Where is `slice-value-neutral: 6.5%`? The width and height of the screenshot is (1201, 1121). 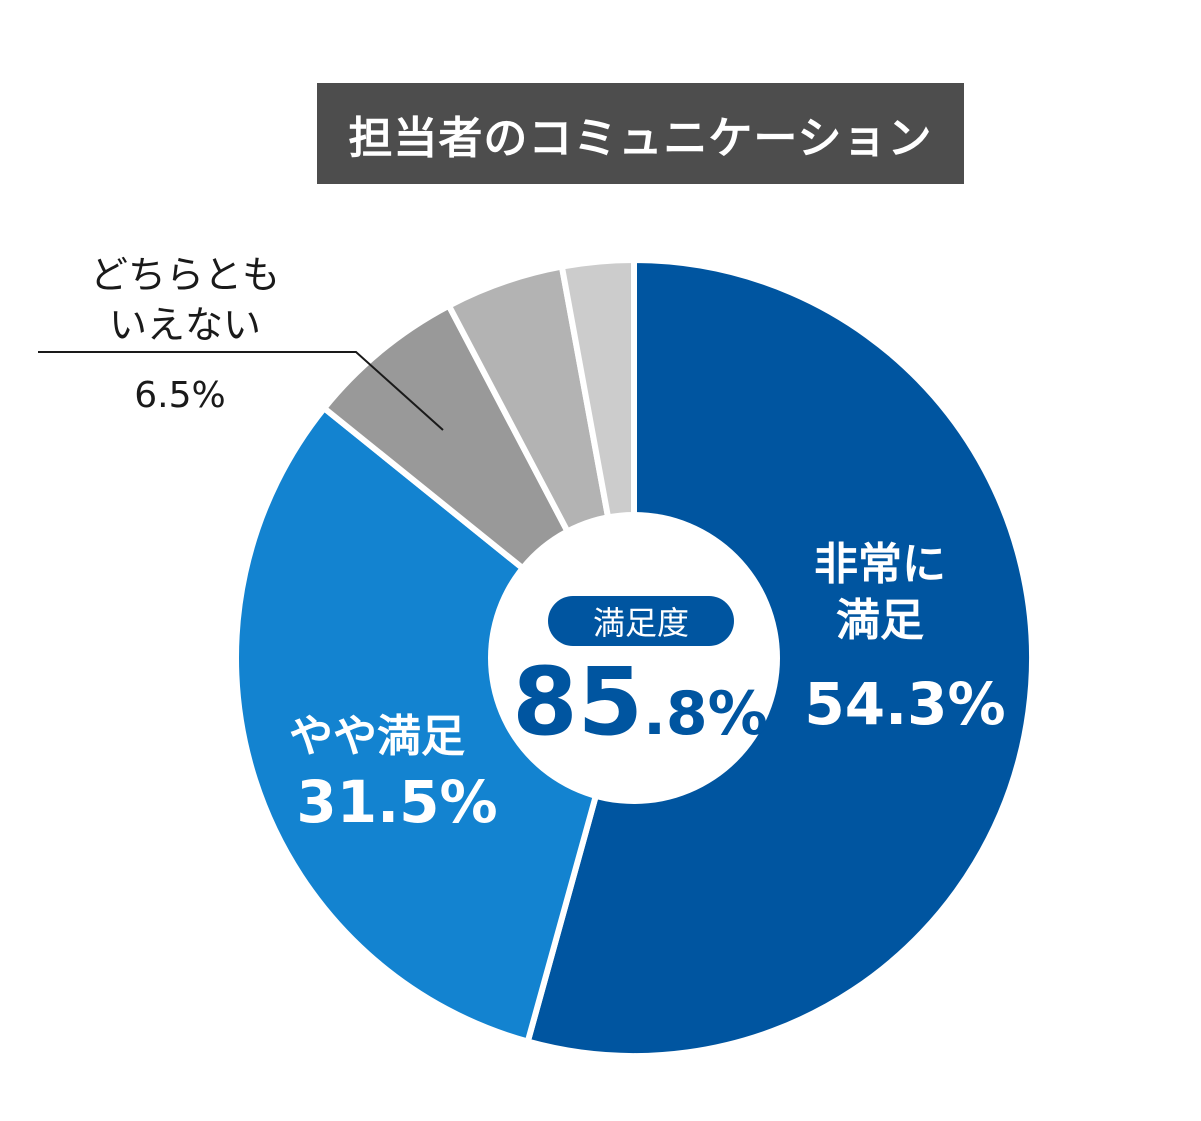 slice-value-neutral: 6.5% is located at coordinates (180, 395).